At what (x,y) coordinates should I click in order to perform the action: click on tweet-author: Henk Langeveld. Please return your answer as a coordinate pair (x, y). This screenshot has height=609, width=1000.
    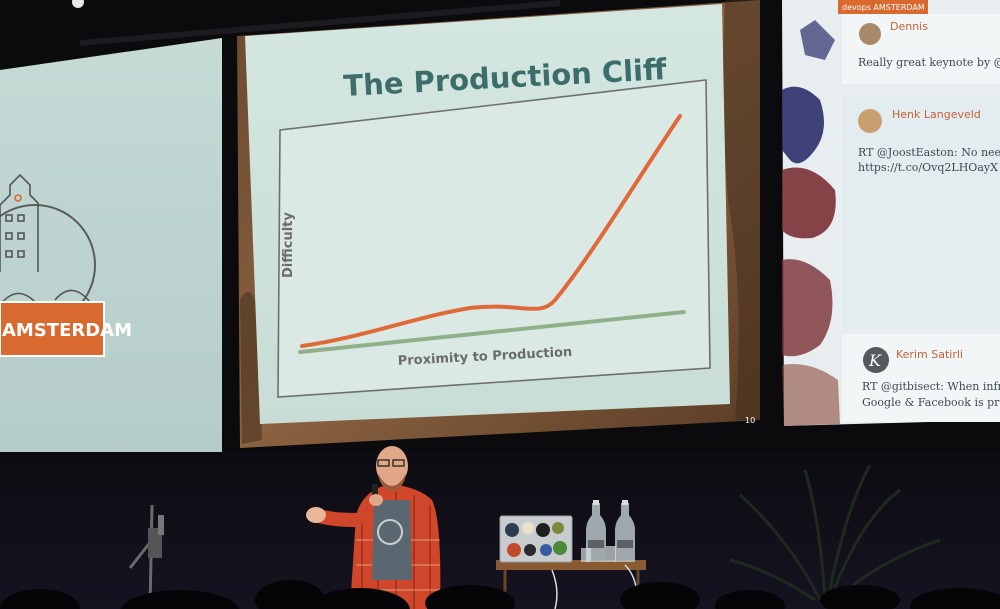
    Looking at the image, I should click on (936, 114).